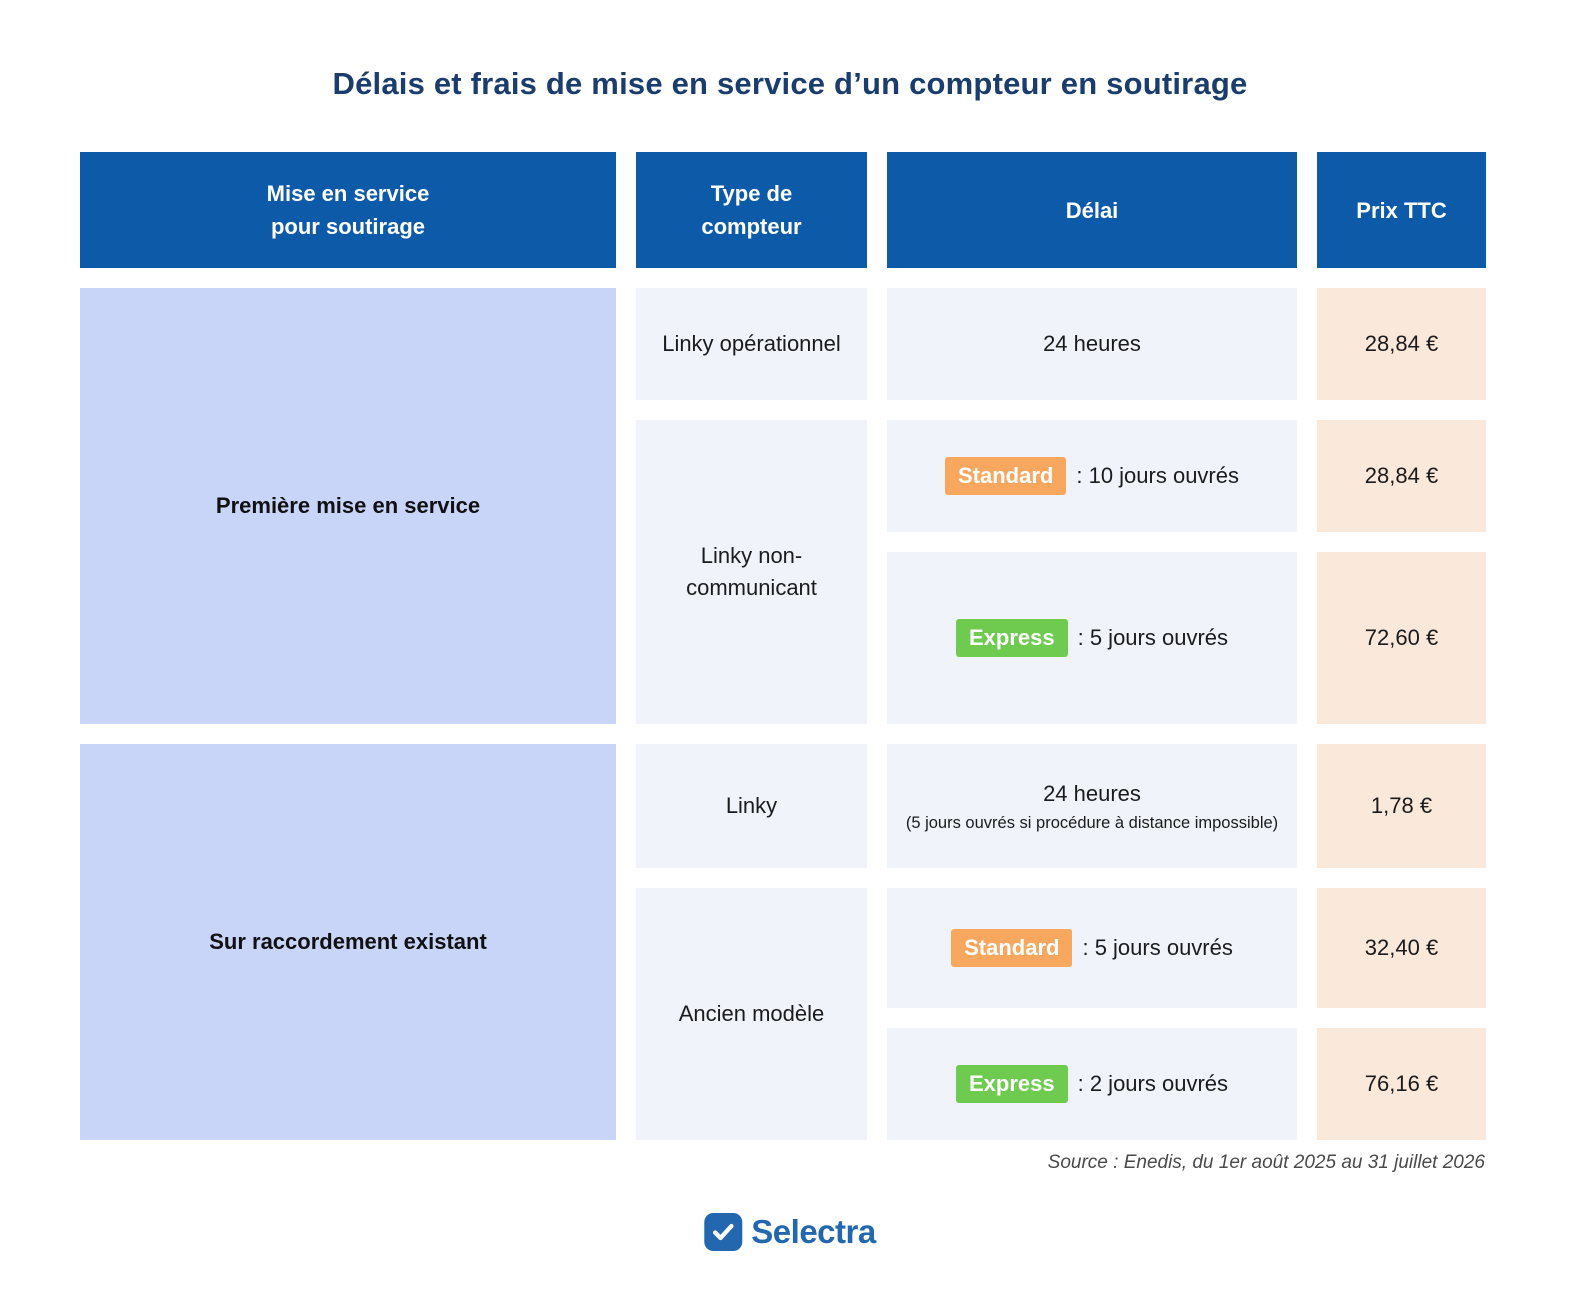  What do you see at coordinates (751, 226) in the screenshot?
I see `header-type-de-compteur-line2: compteur` at bounding box center [751, 226].